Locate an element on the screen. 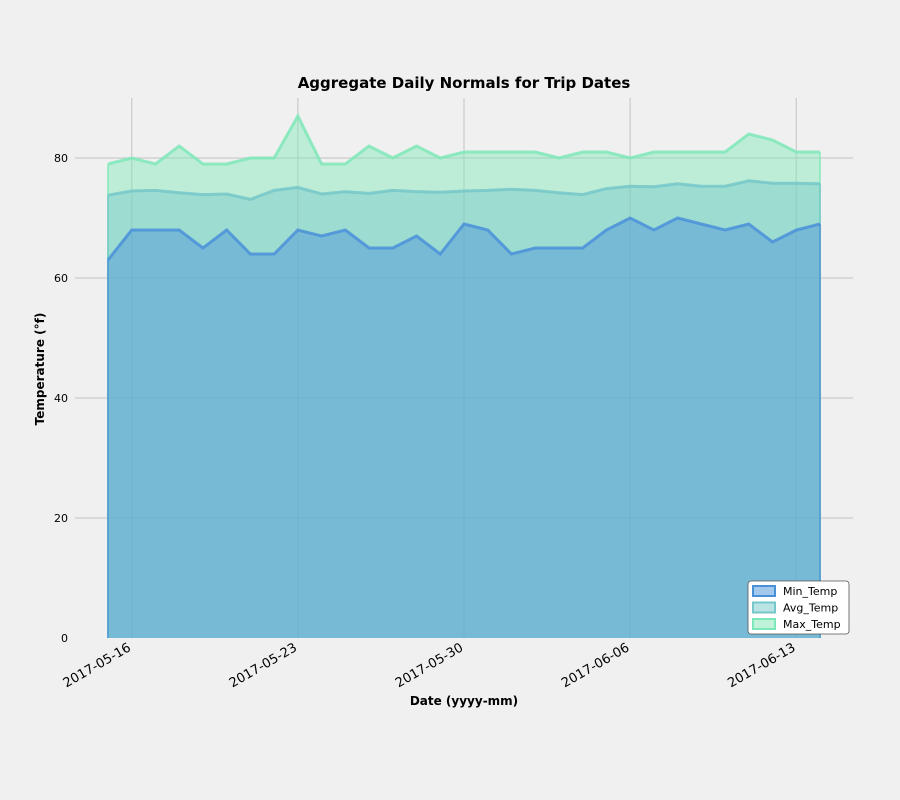 The image size is (900, 800). legend: Min_Temp Avg_Temp Max_Temp is located at coordinates (798, 607).